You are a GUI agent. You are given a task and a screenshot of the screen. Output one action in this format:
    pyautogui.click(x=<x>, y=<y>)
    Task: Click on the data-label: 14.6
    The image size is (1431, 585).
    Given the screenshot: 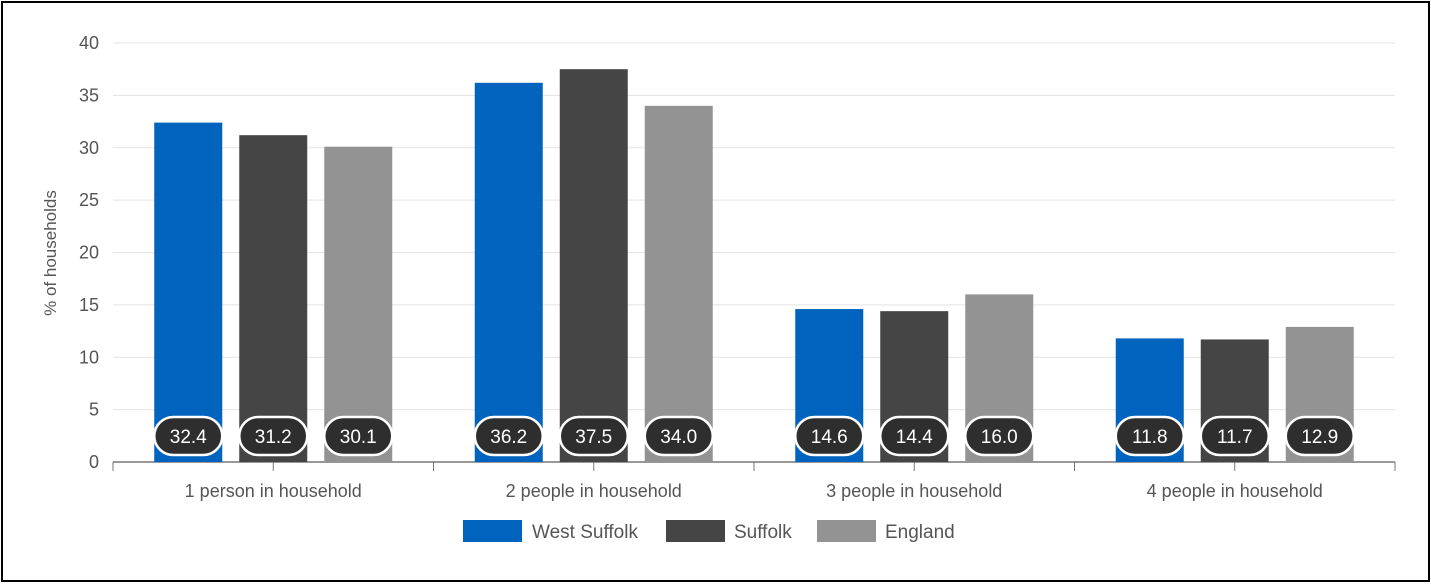 What is the action you would take?
    pyautogui.click(x=829, y=437)
    